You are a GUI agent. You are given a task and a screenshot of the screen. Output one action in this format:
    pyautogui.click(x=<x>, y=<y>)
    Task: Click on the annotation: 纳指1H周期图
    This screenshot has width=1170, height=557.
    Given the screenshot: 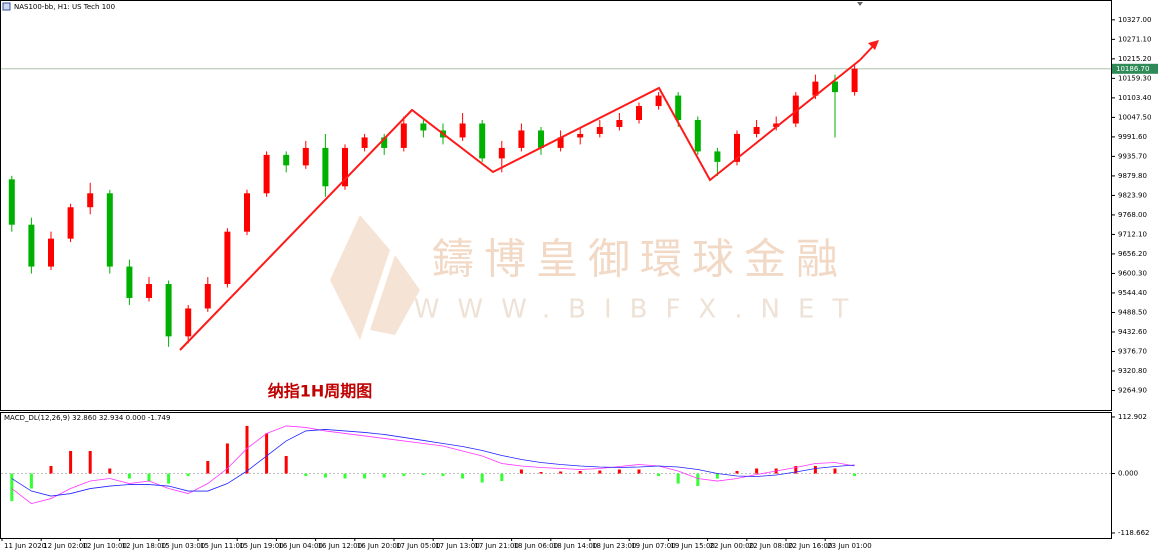 What is the action you would take?
    pyautogui.click(x=320, y=391)
    